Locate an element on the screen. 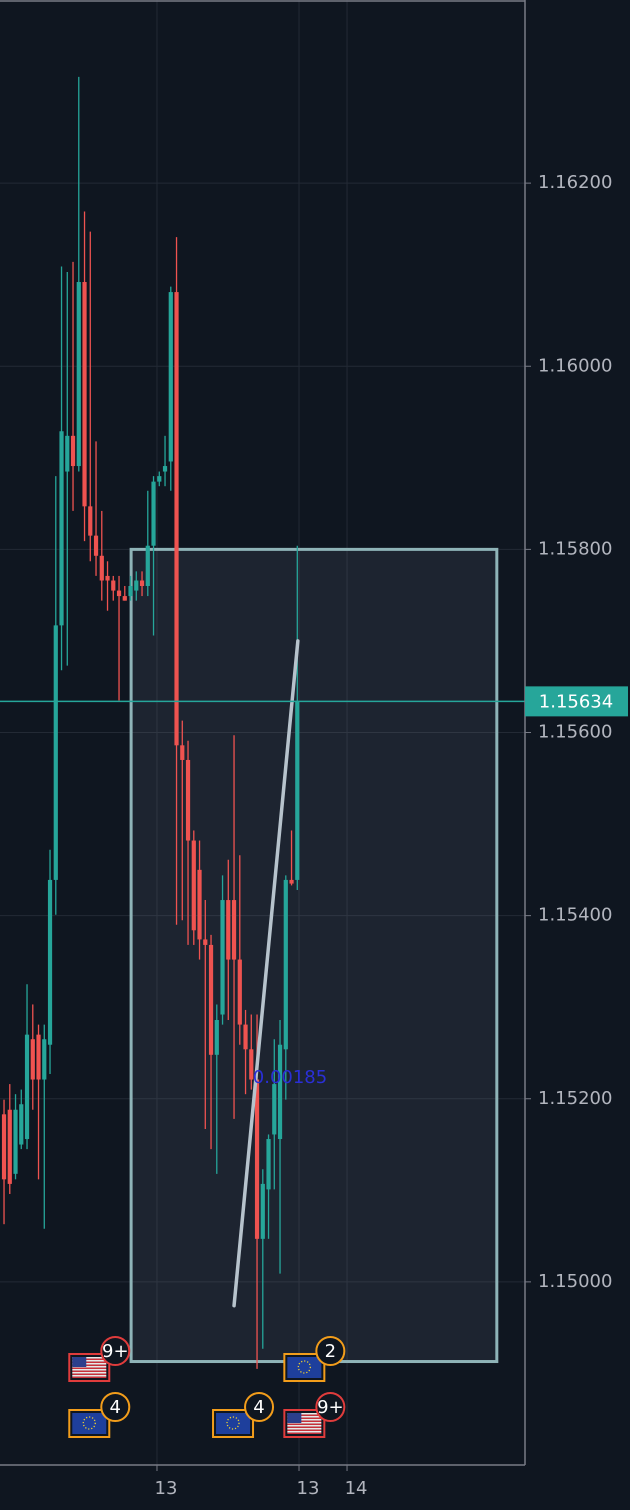 The width and height of the screenshot is (630, 1510). last-price-tag is located at coordinates (576, 701).